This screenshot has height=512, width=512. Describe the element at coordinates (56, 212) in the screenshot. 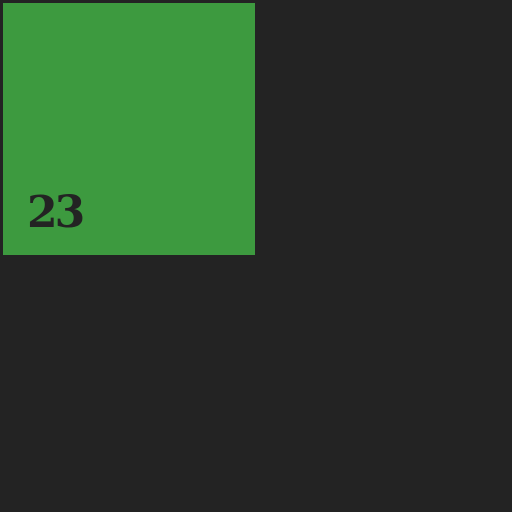

I see `tile-number: 23` at that location.